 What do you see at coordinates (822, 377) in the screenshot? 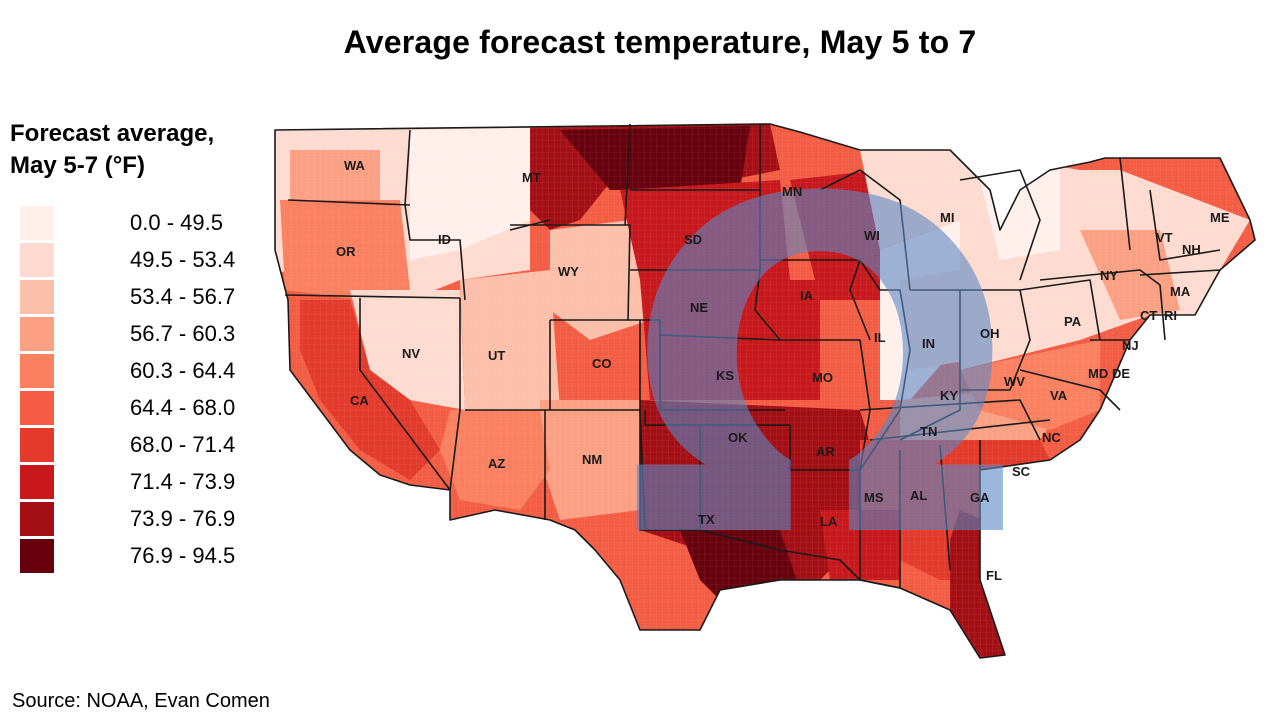
I see `state-label-mo: MO` at bounding box center [822, 377].